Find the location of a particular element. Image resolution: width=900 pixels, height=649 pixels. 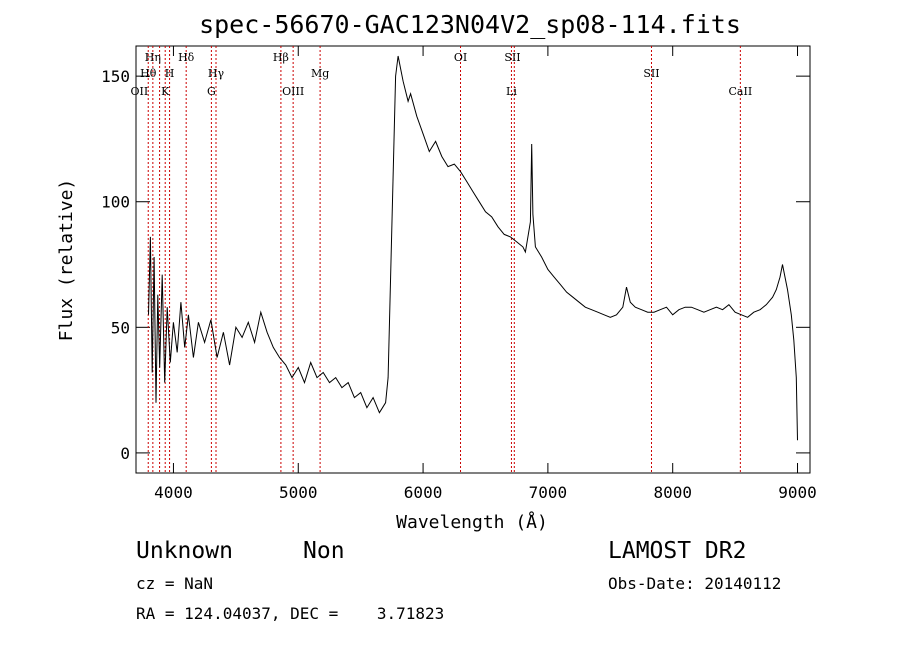

x-tick-label: 7000 is located at coordinates (548, 492).